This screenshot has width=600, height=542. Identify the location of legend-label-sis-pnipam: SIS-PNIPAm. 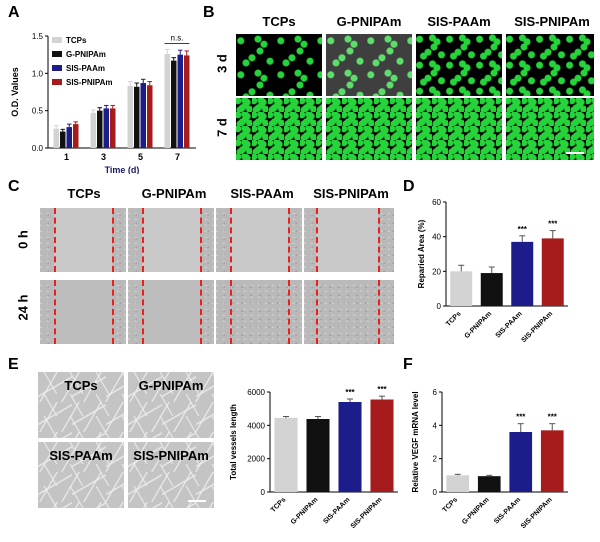
(89, 82).